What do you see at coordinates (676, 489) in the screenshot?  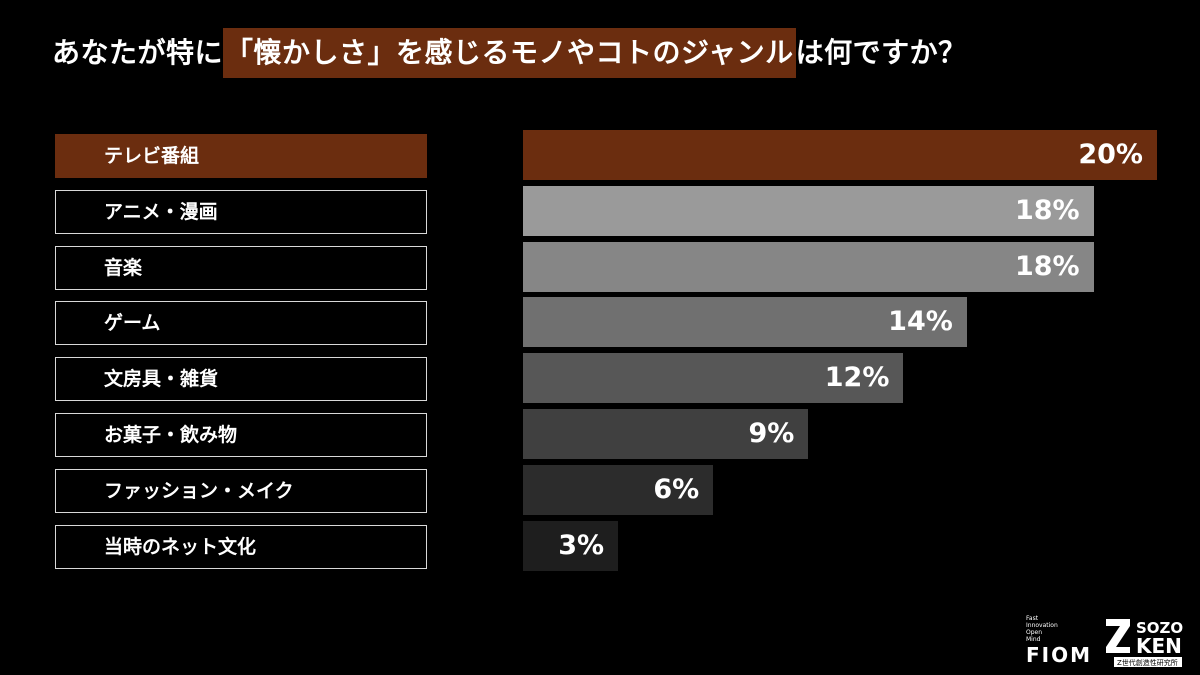 I see `bar-value-label: 6%` at bounding box center [676, 489].